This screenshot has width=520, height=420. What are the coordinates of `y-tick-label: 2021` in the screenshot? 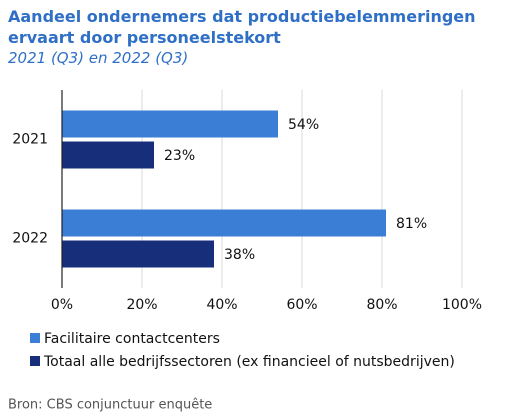 It's located at (30, 140).